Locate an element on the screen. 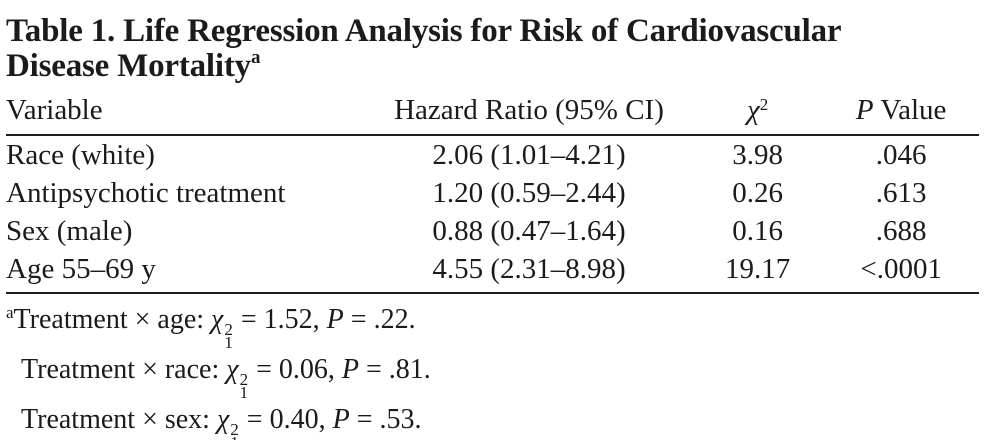 The image size is (985, 440). cell-hazard-ratio: 4.55 (2.31–8.98) is located at coordinates (529, 272).